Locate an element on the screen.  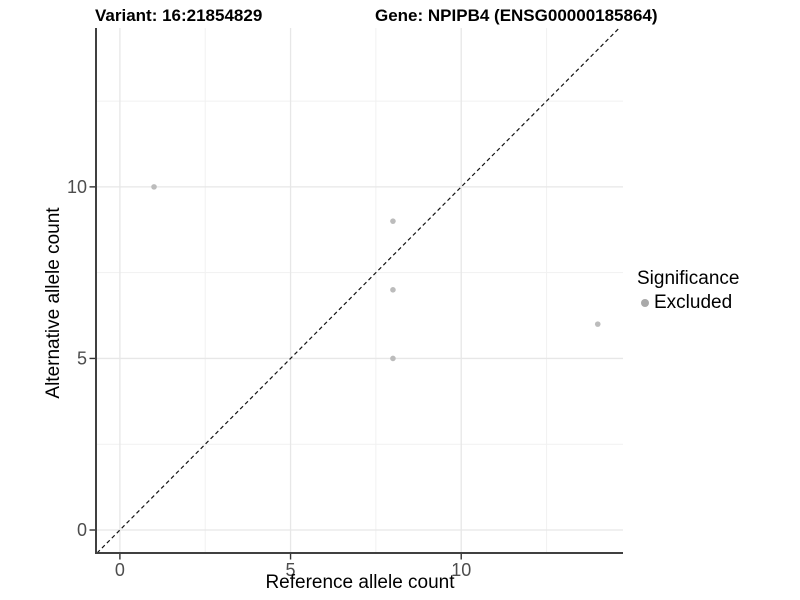
y-tick-label: 5 is located at coordinates (82, 358).